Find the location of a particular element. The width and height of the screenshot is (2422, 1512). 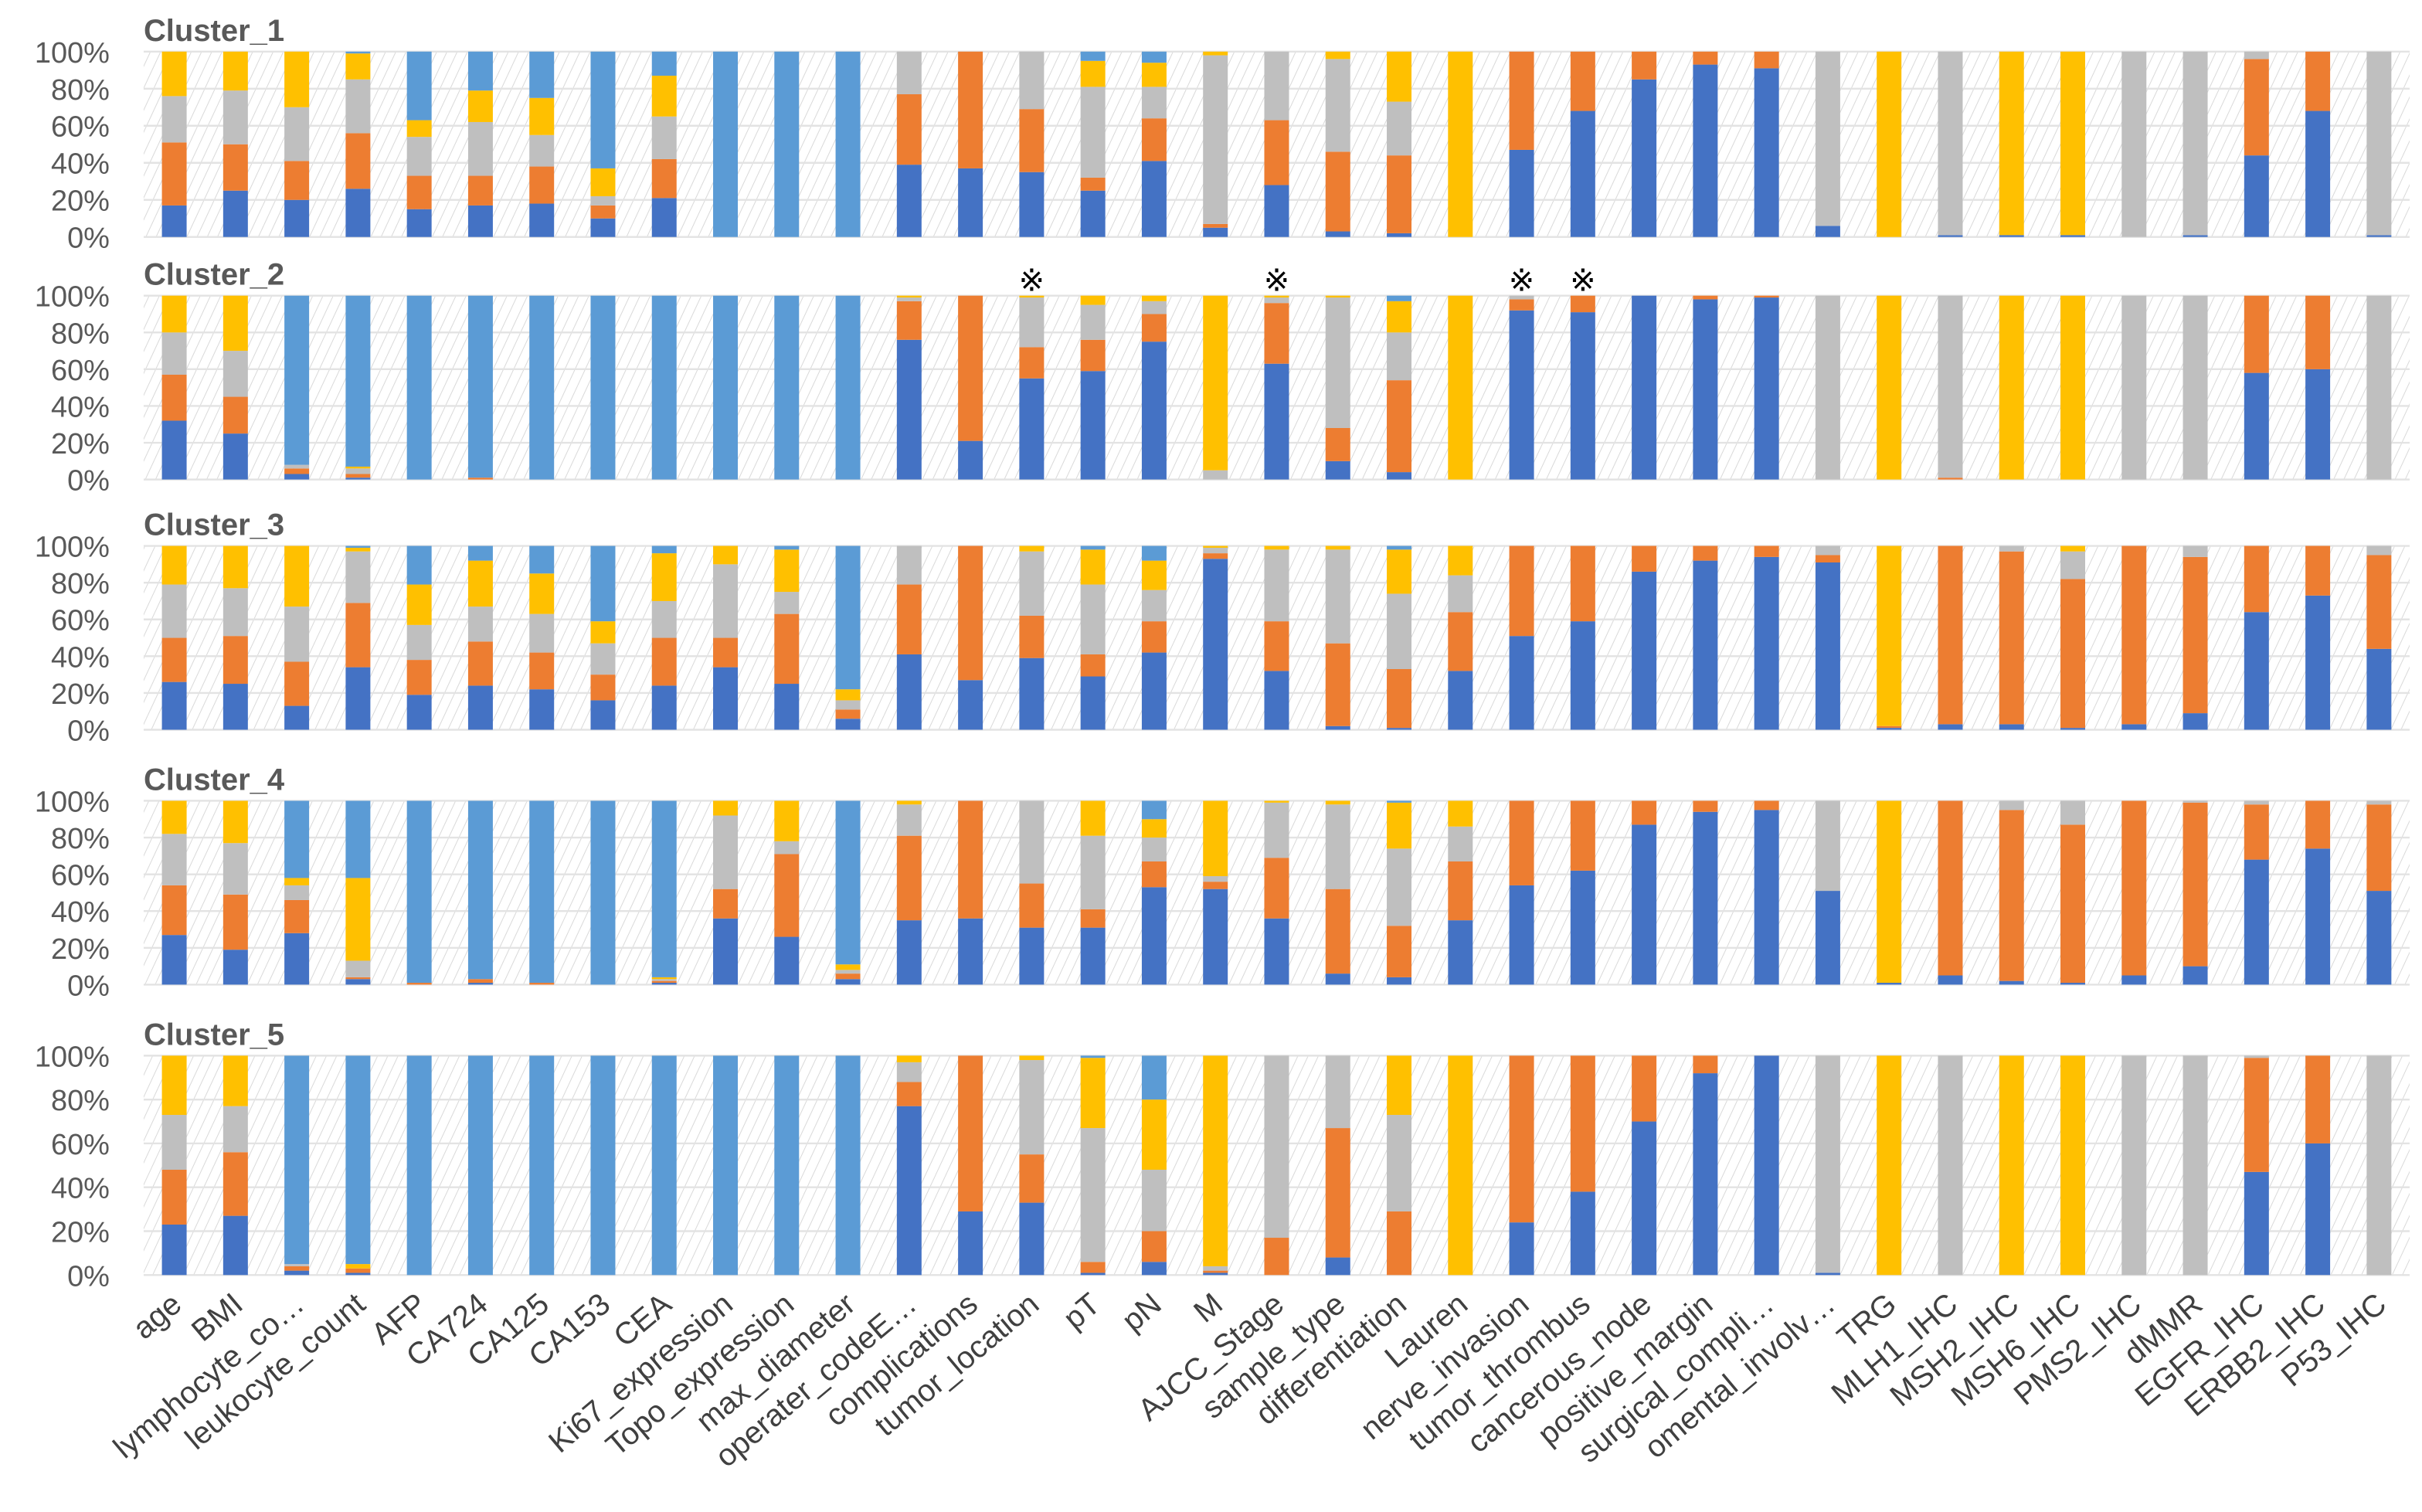

y-tick-label: 60% is located at coordinates (80, 621).